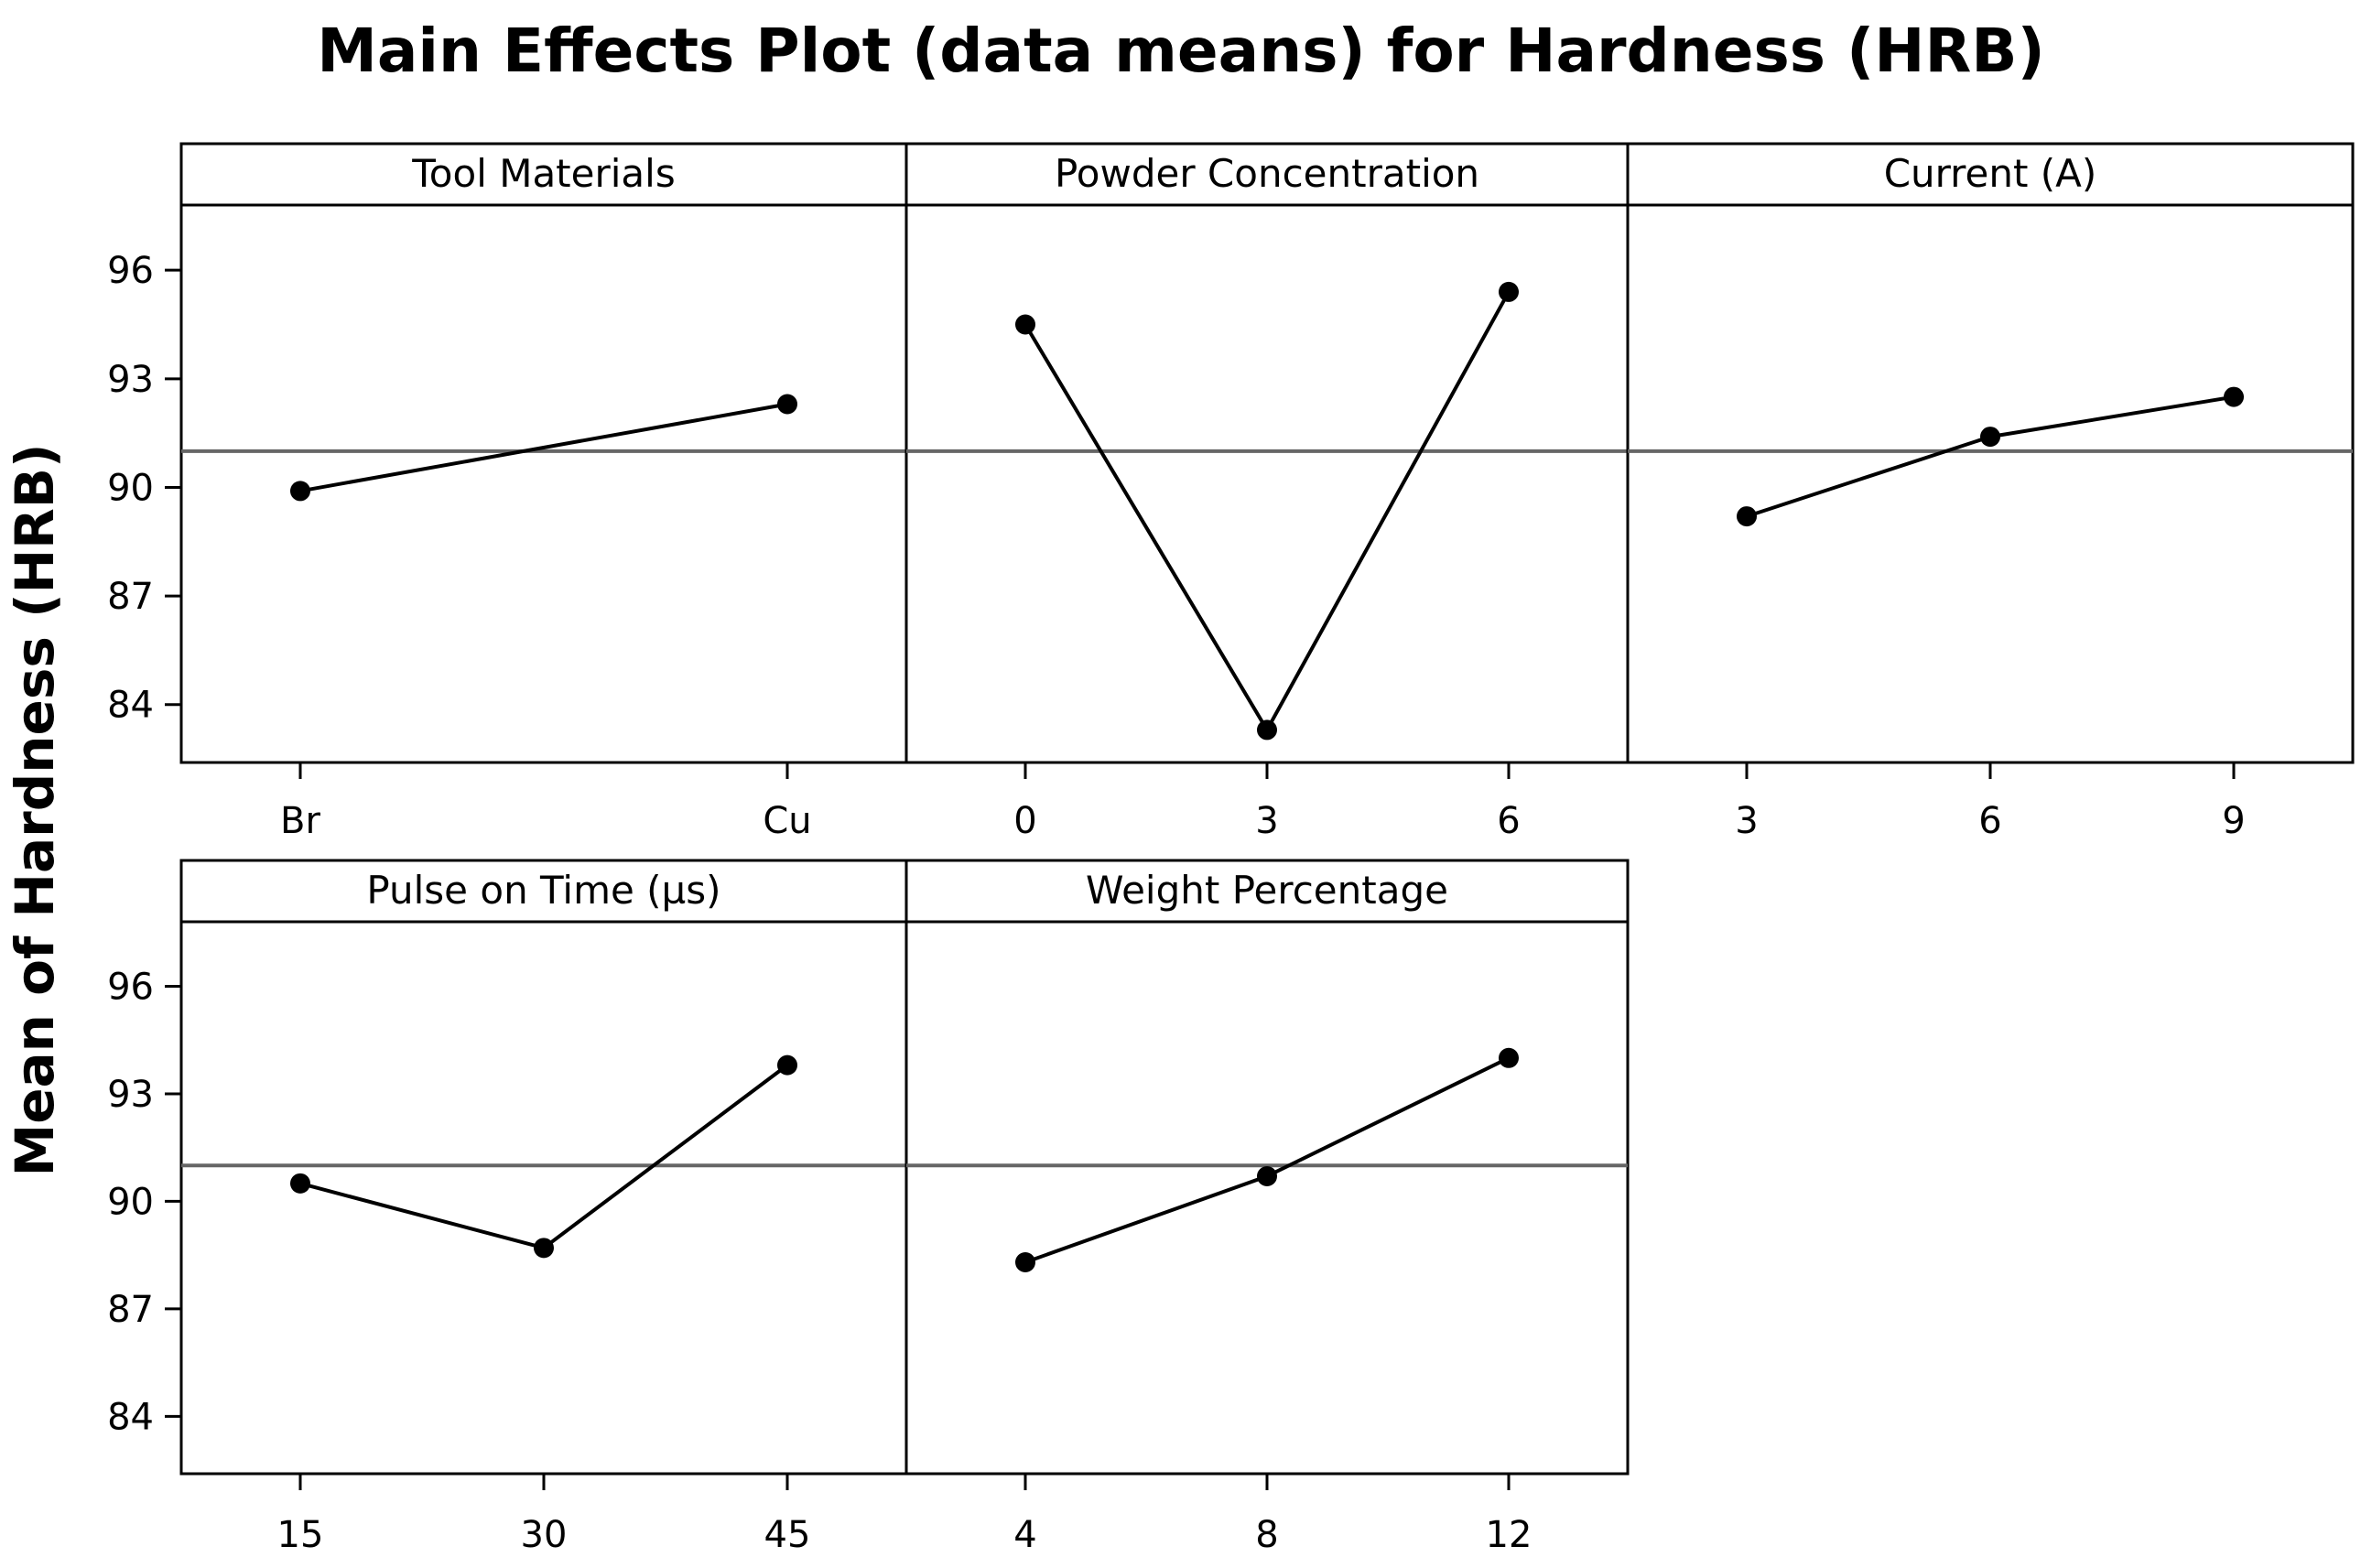 This screenshot has width=2361, height=1568. What do you see at coordinates (787, 821) in the screenshot?
I see `x-tick-label: Cu` at bounding box center [787, 821].